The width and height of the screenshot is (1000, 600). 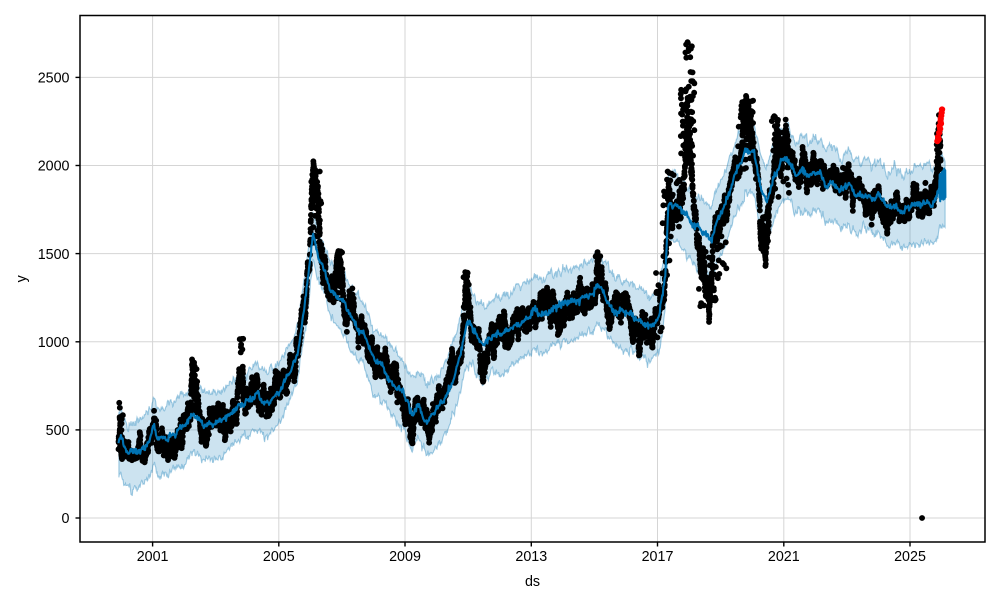 I want to click on svg-text: 0, so click(x=66, y=519).